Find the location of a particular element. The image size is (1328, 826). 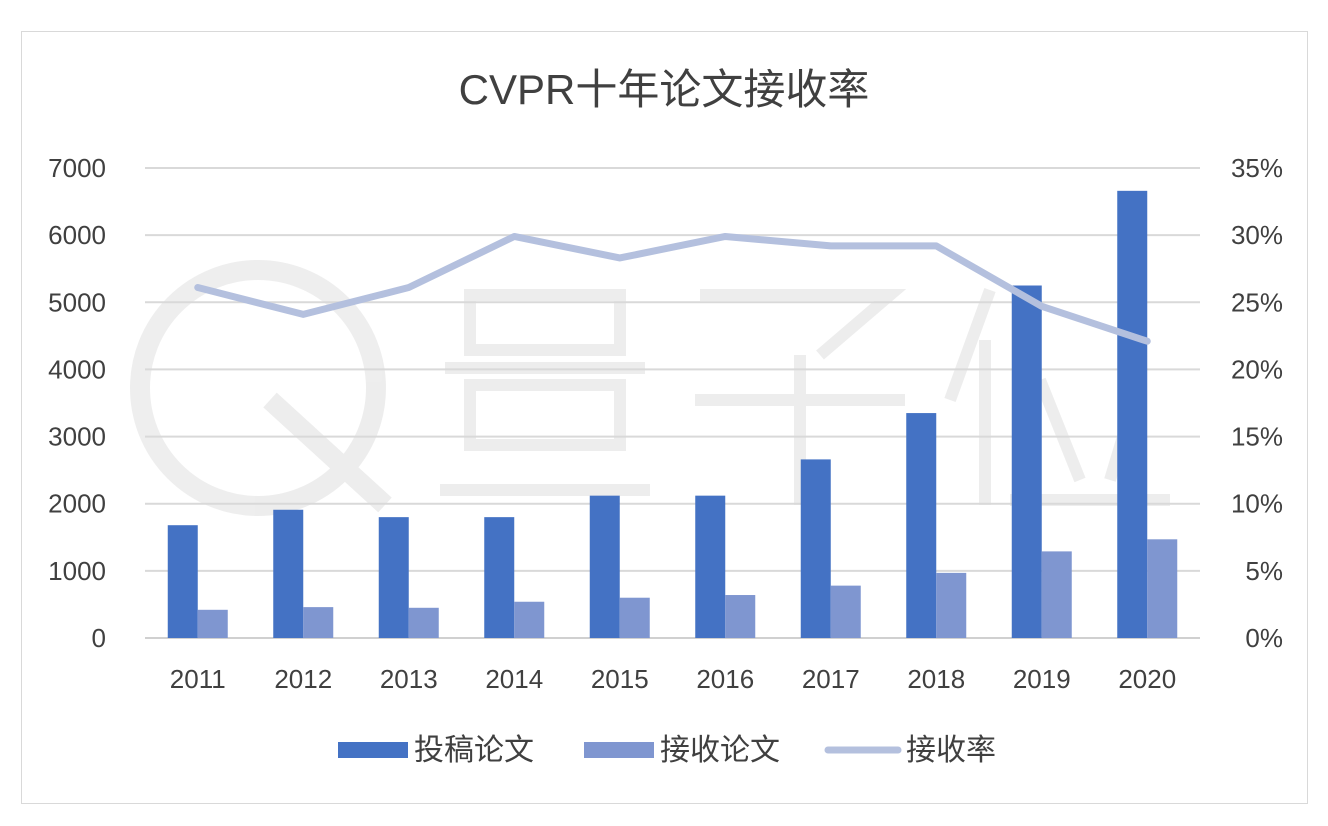

y-left-tick-label: 0 is located at coordinates (99, 638).